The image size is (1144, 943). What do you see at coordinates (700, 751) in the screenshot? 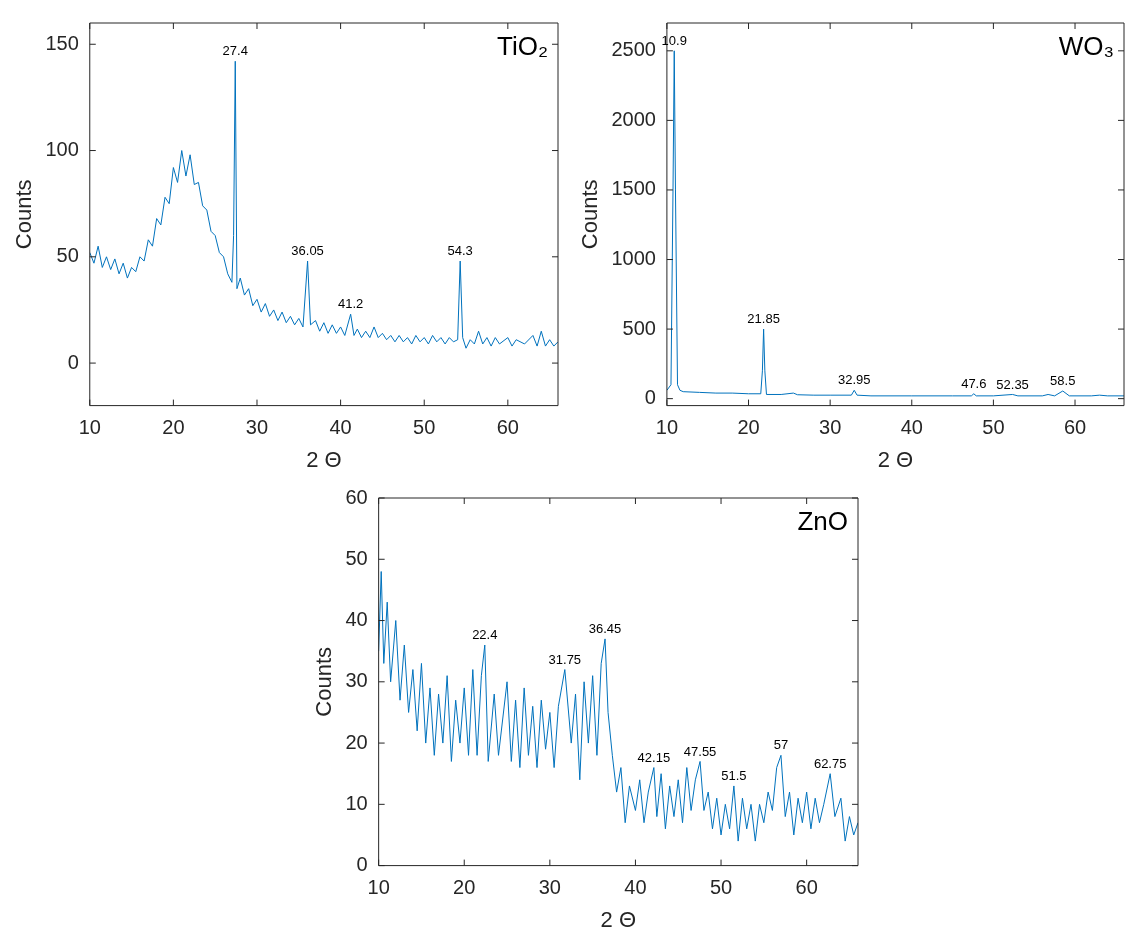
I see `annotation: 47.55` at bounding box center [700, 751].